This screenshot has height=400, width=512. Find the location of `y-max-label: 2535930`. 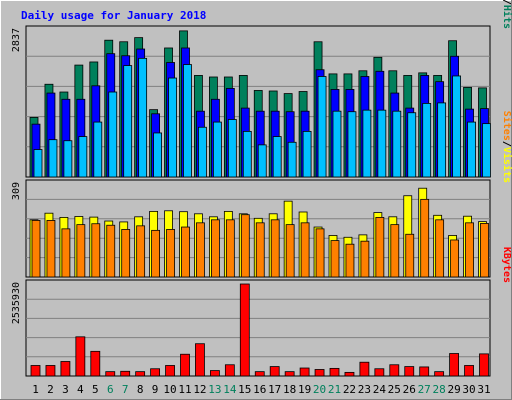

y-max-label: 2535930 is located at coordinates (16, 303).